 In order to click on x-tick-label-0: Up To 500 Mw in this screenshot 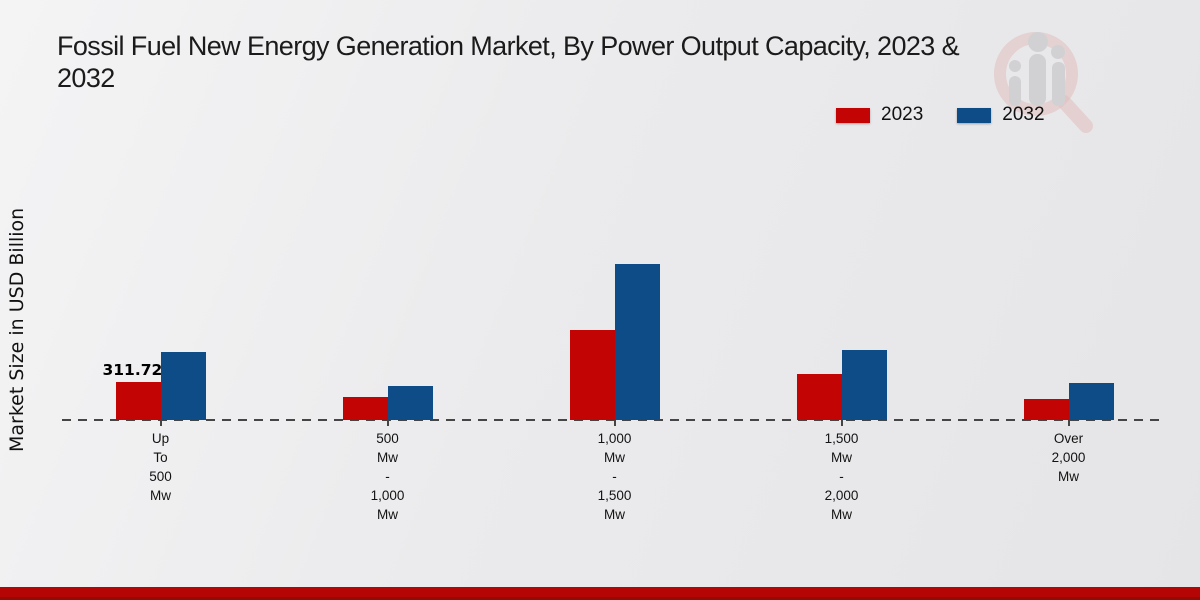, I will do `click(160, 472)`.